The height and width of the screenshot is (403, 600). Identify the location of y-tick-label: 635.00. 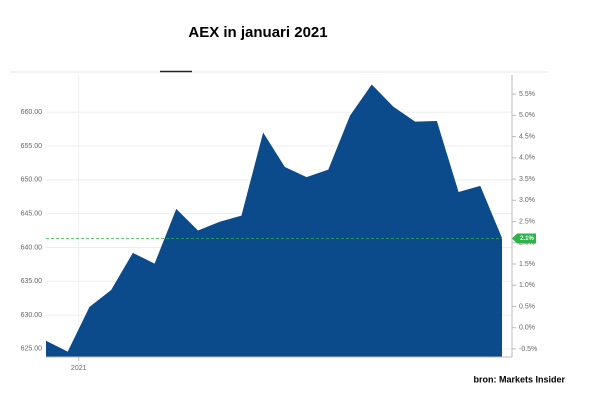
(32, 281).